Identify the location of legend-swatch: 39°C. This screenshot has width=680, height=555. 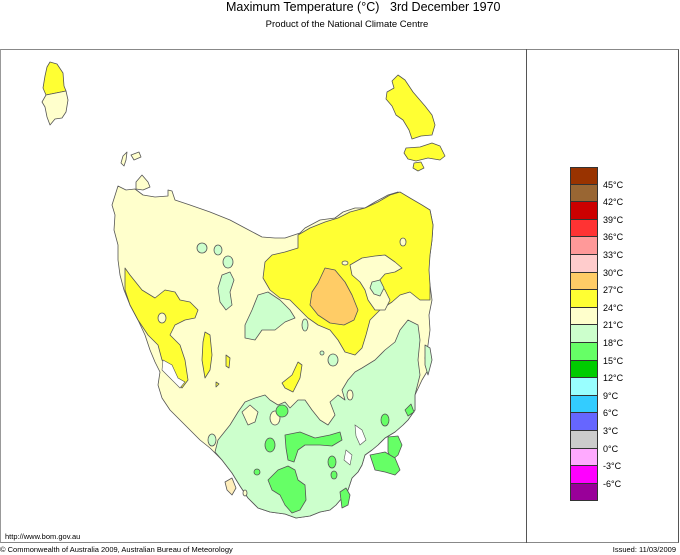
(596, 213).